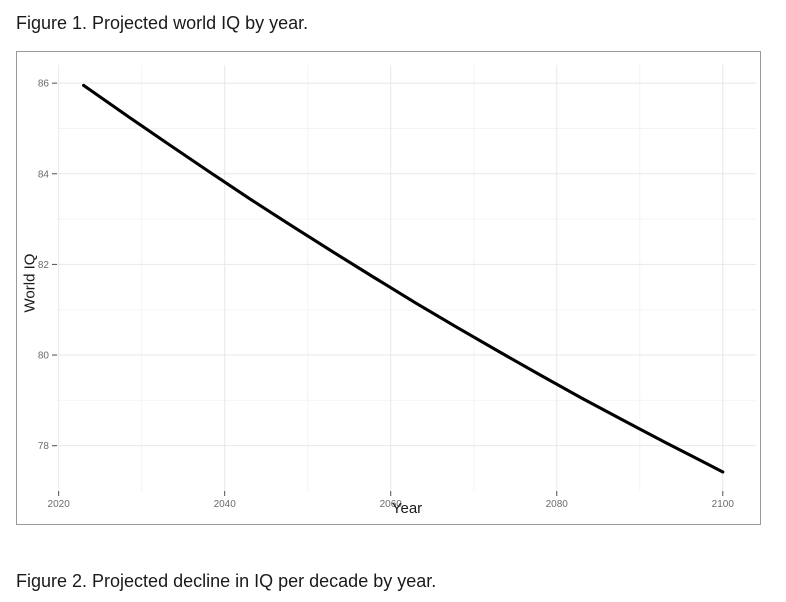 The image size is (786, 602). Describe the element at coordinates (59, 504) in the screenshot. I see `x-tick-label: 2020` at that location.